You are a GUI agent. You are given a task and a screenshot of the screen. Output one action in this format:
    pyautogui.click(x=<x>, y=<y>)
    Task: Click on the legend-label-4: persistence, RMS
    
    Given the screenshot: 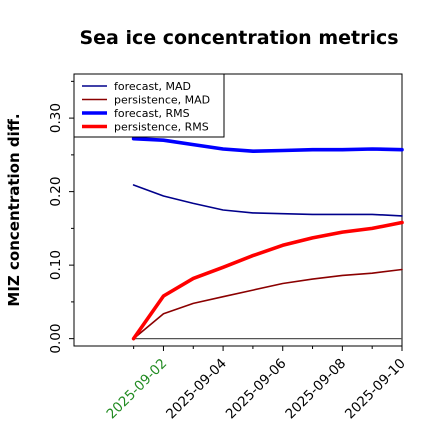 What is the action you would take?
    pyautogui.click(x=161, y=127)
    